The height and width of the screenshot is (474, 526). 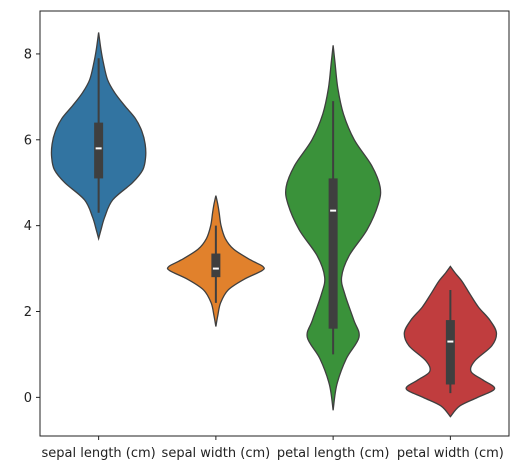 What do you see at coordinates (28, 140) in the screenshot?
I see `y-tick-label: 6` at bounding box center [28, 140].